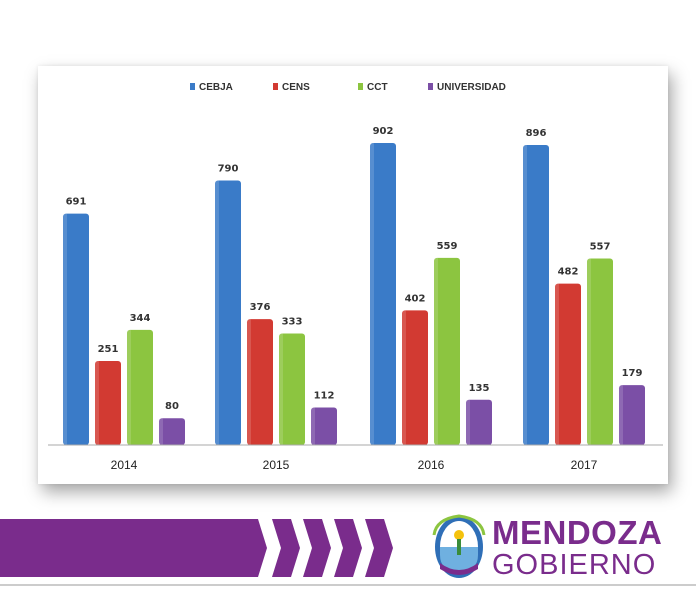  Describe the element at coordinates (324, 396) in the screenshot. I see `value-label: 112` at that location.